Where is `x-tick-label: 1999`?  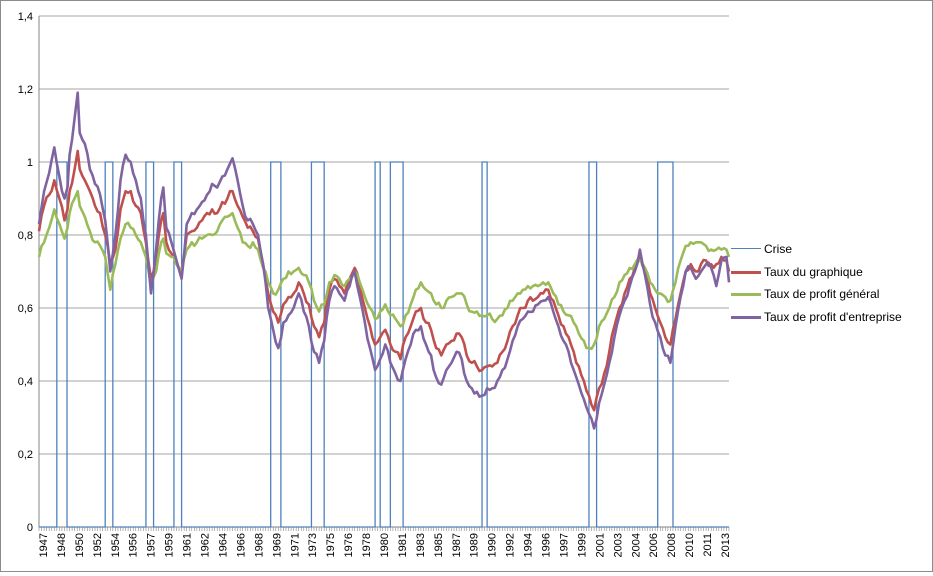 x-tick-label: 1999 is located at coordinates (582, 545).